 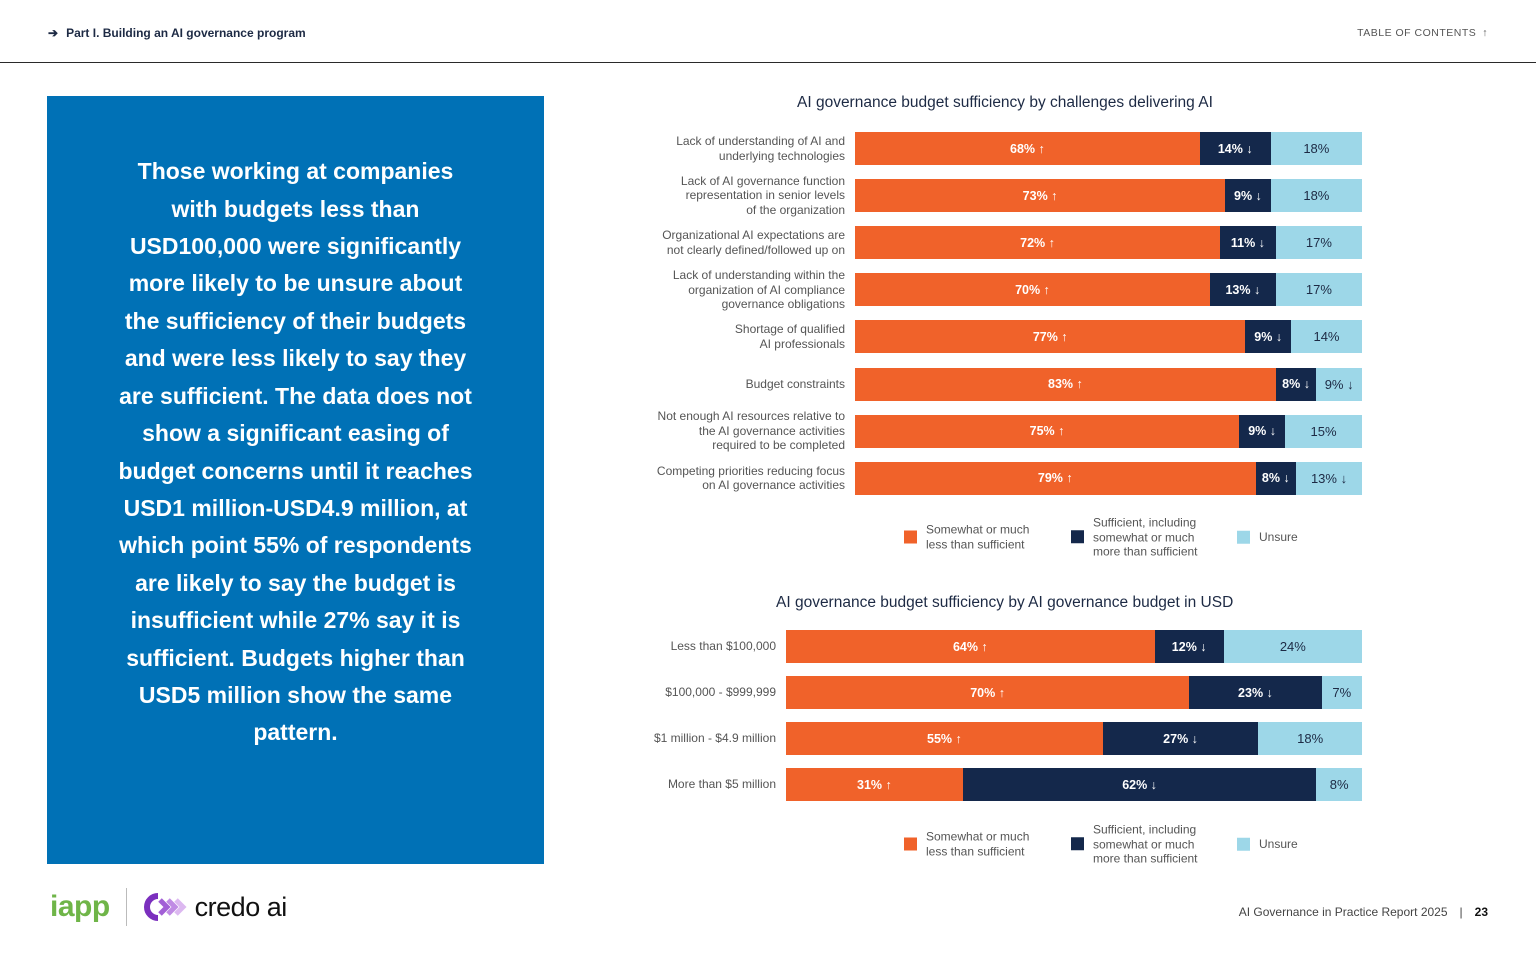 I want to click on bar-segment-insufficient: 64% ↑, so click(x=970, y=646).